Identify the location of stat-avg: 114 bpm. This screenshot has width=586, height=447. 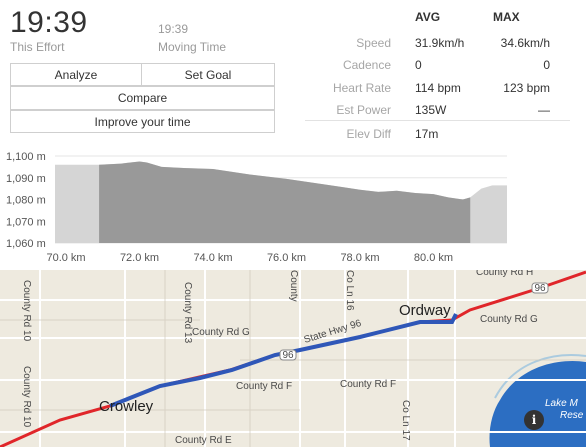
(438, 88).